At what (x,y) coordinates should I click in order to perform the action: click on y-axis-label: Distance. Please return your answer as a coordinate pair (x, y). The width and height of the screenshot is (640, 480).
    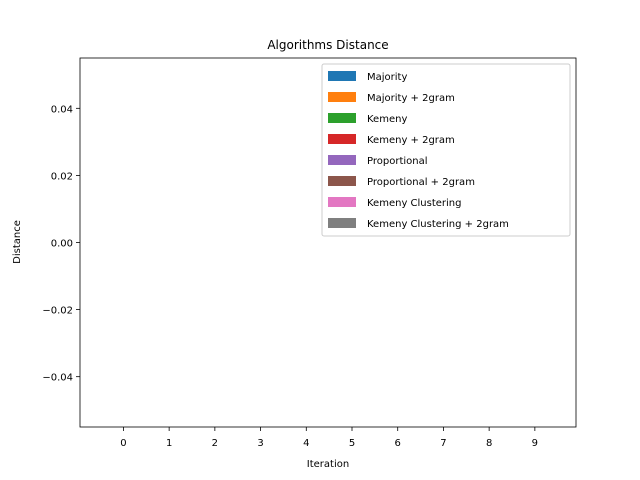
    Looking at the image, I should click on (17, 242).